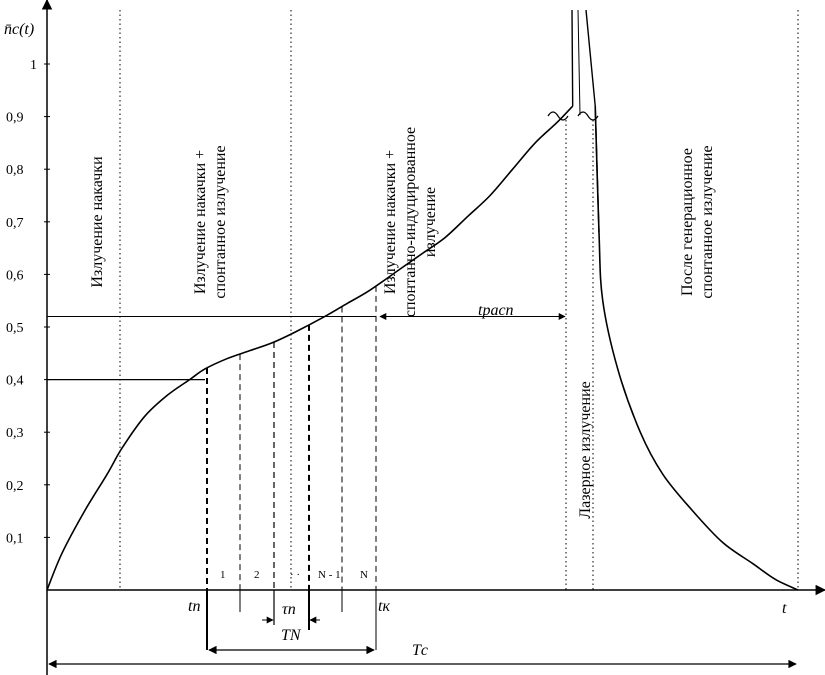 This screenshot has height=675, width=825. Describe the element at coordinates (291, 467) in the screenshot. I see `pulse-slots: 1 2 · · N - 1 N` at that location.